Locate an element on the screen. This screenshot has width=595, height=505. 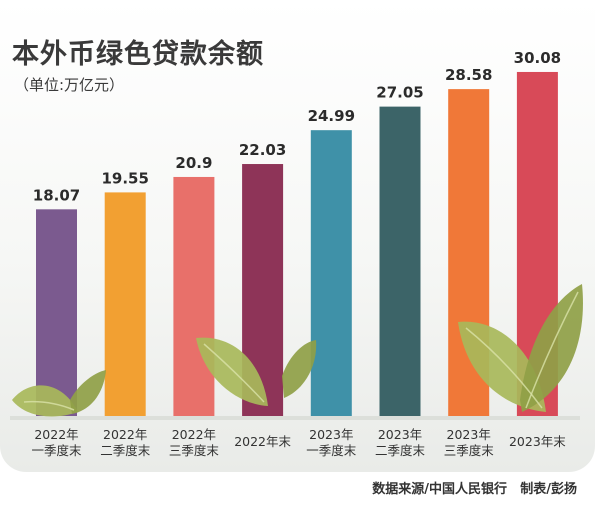
unit-label: （单位:万亿元） is located at coordinates (69, 85).